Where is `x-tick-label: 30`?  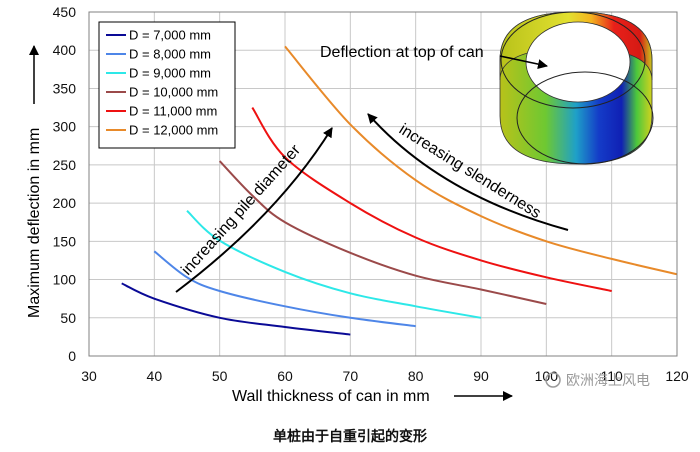
x-tick-label: 30 is located at coordinates (89, 376).